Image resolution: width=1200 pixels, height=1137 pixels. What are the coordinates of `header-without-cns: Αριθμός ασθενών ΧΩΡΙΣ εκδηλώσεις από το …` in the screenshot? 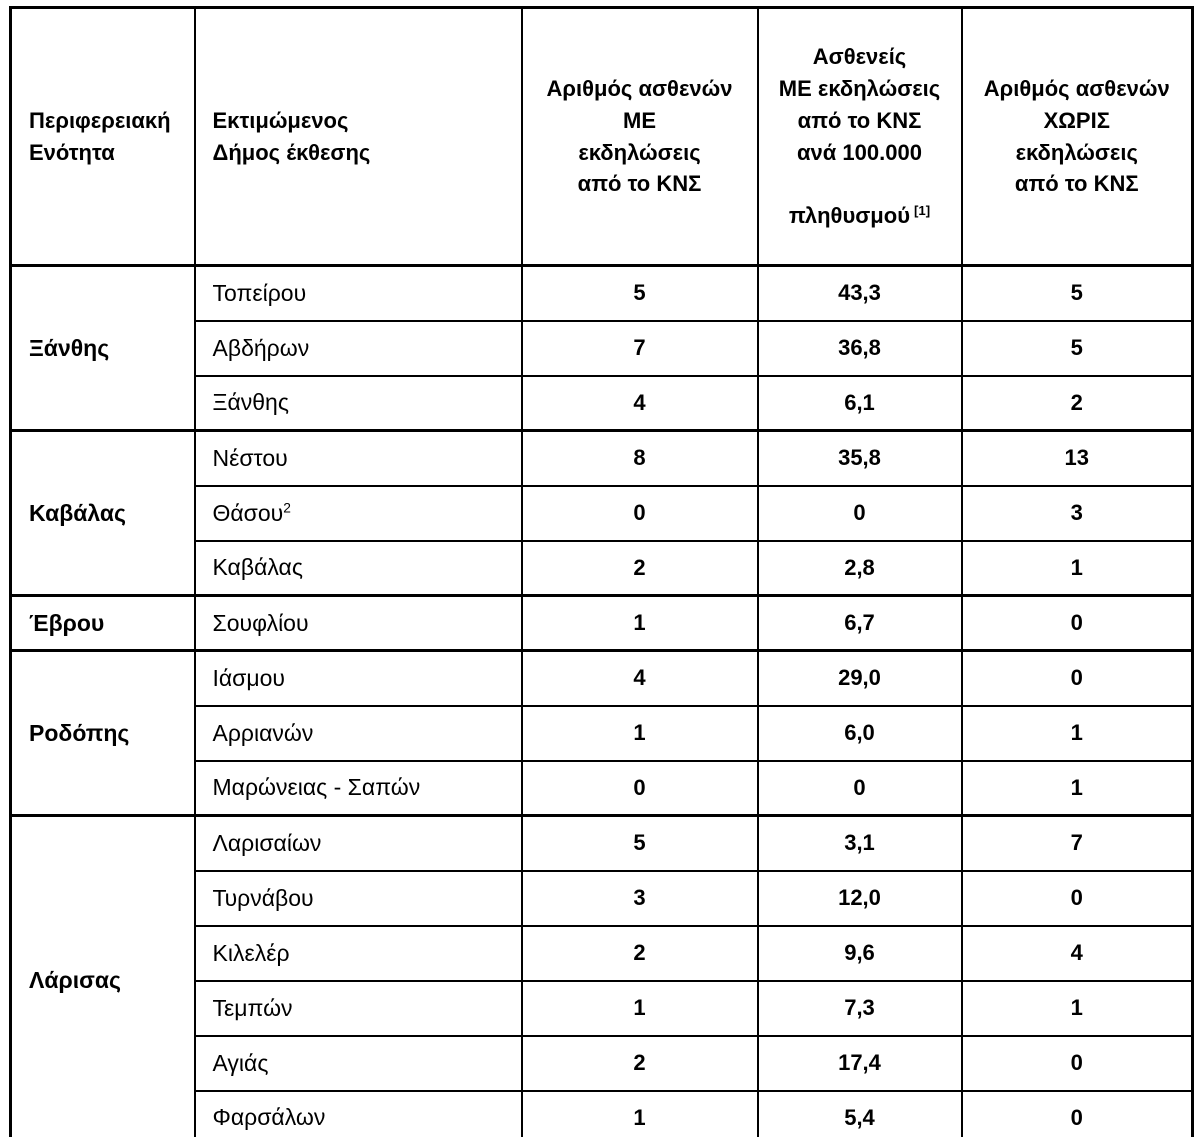 It's located at (1077, 136).